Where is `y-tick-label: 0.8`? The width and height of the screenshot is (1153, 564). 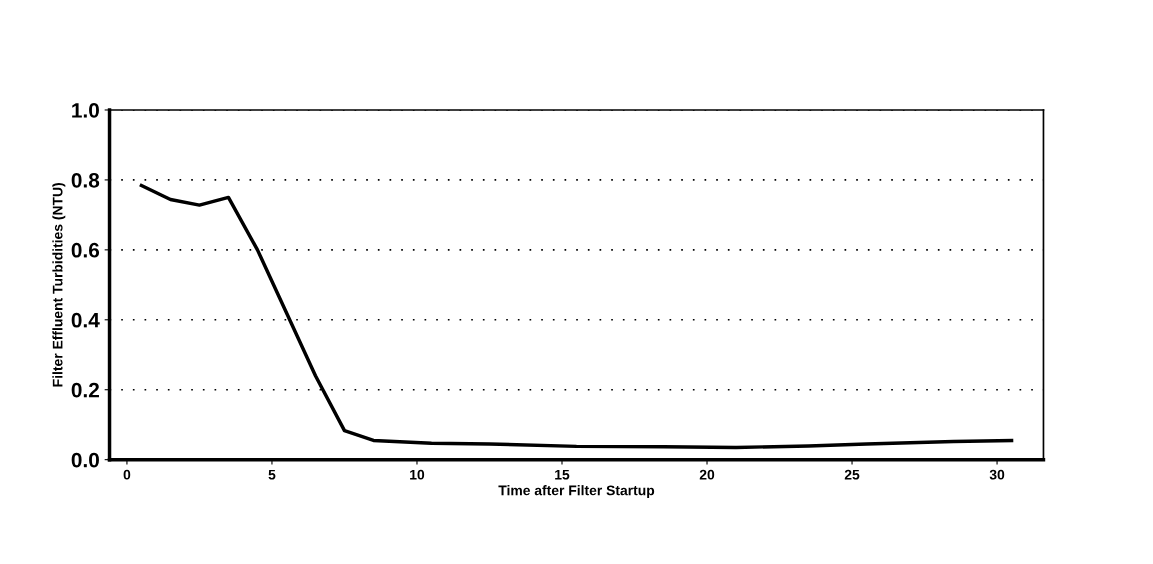 y-tick-label: 0.8 is located at coordinates (85, 180).